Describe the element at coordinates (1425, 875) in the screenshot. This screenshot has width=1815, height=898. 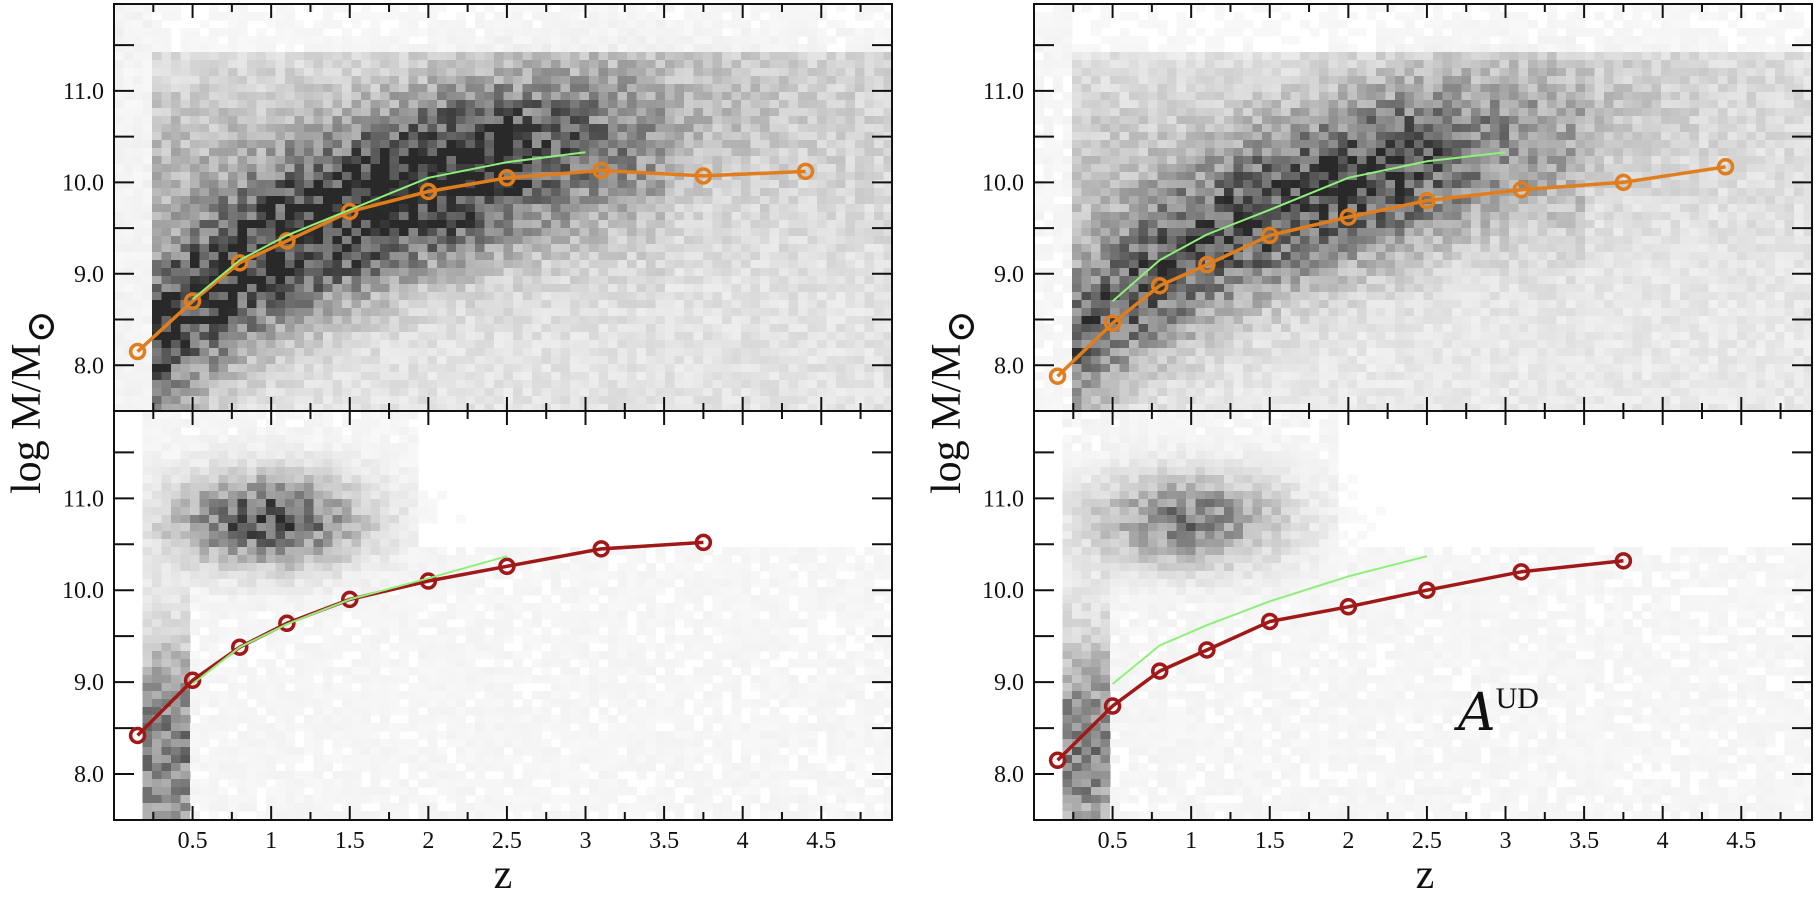
I see `x-axis-title-right: z` at that location.